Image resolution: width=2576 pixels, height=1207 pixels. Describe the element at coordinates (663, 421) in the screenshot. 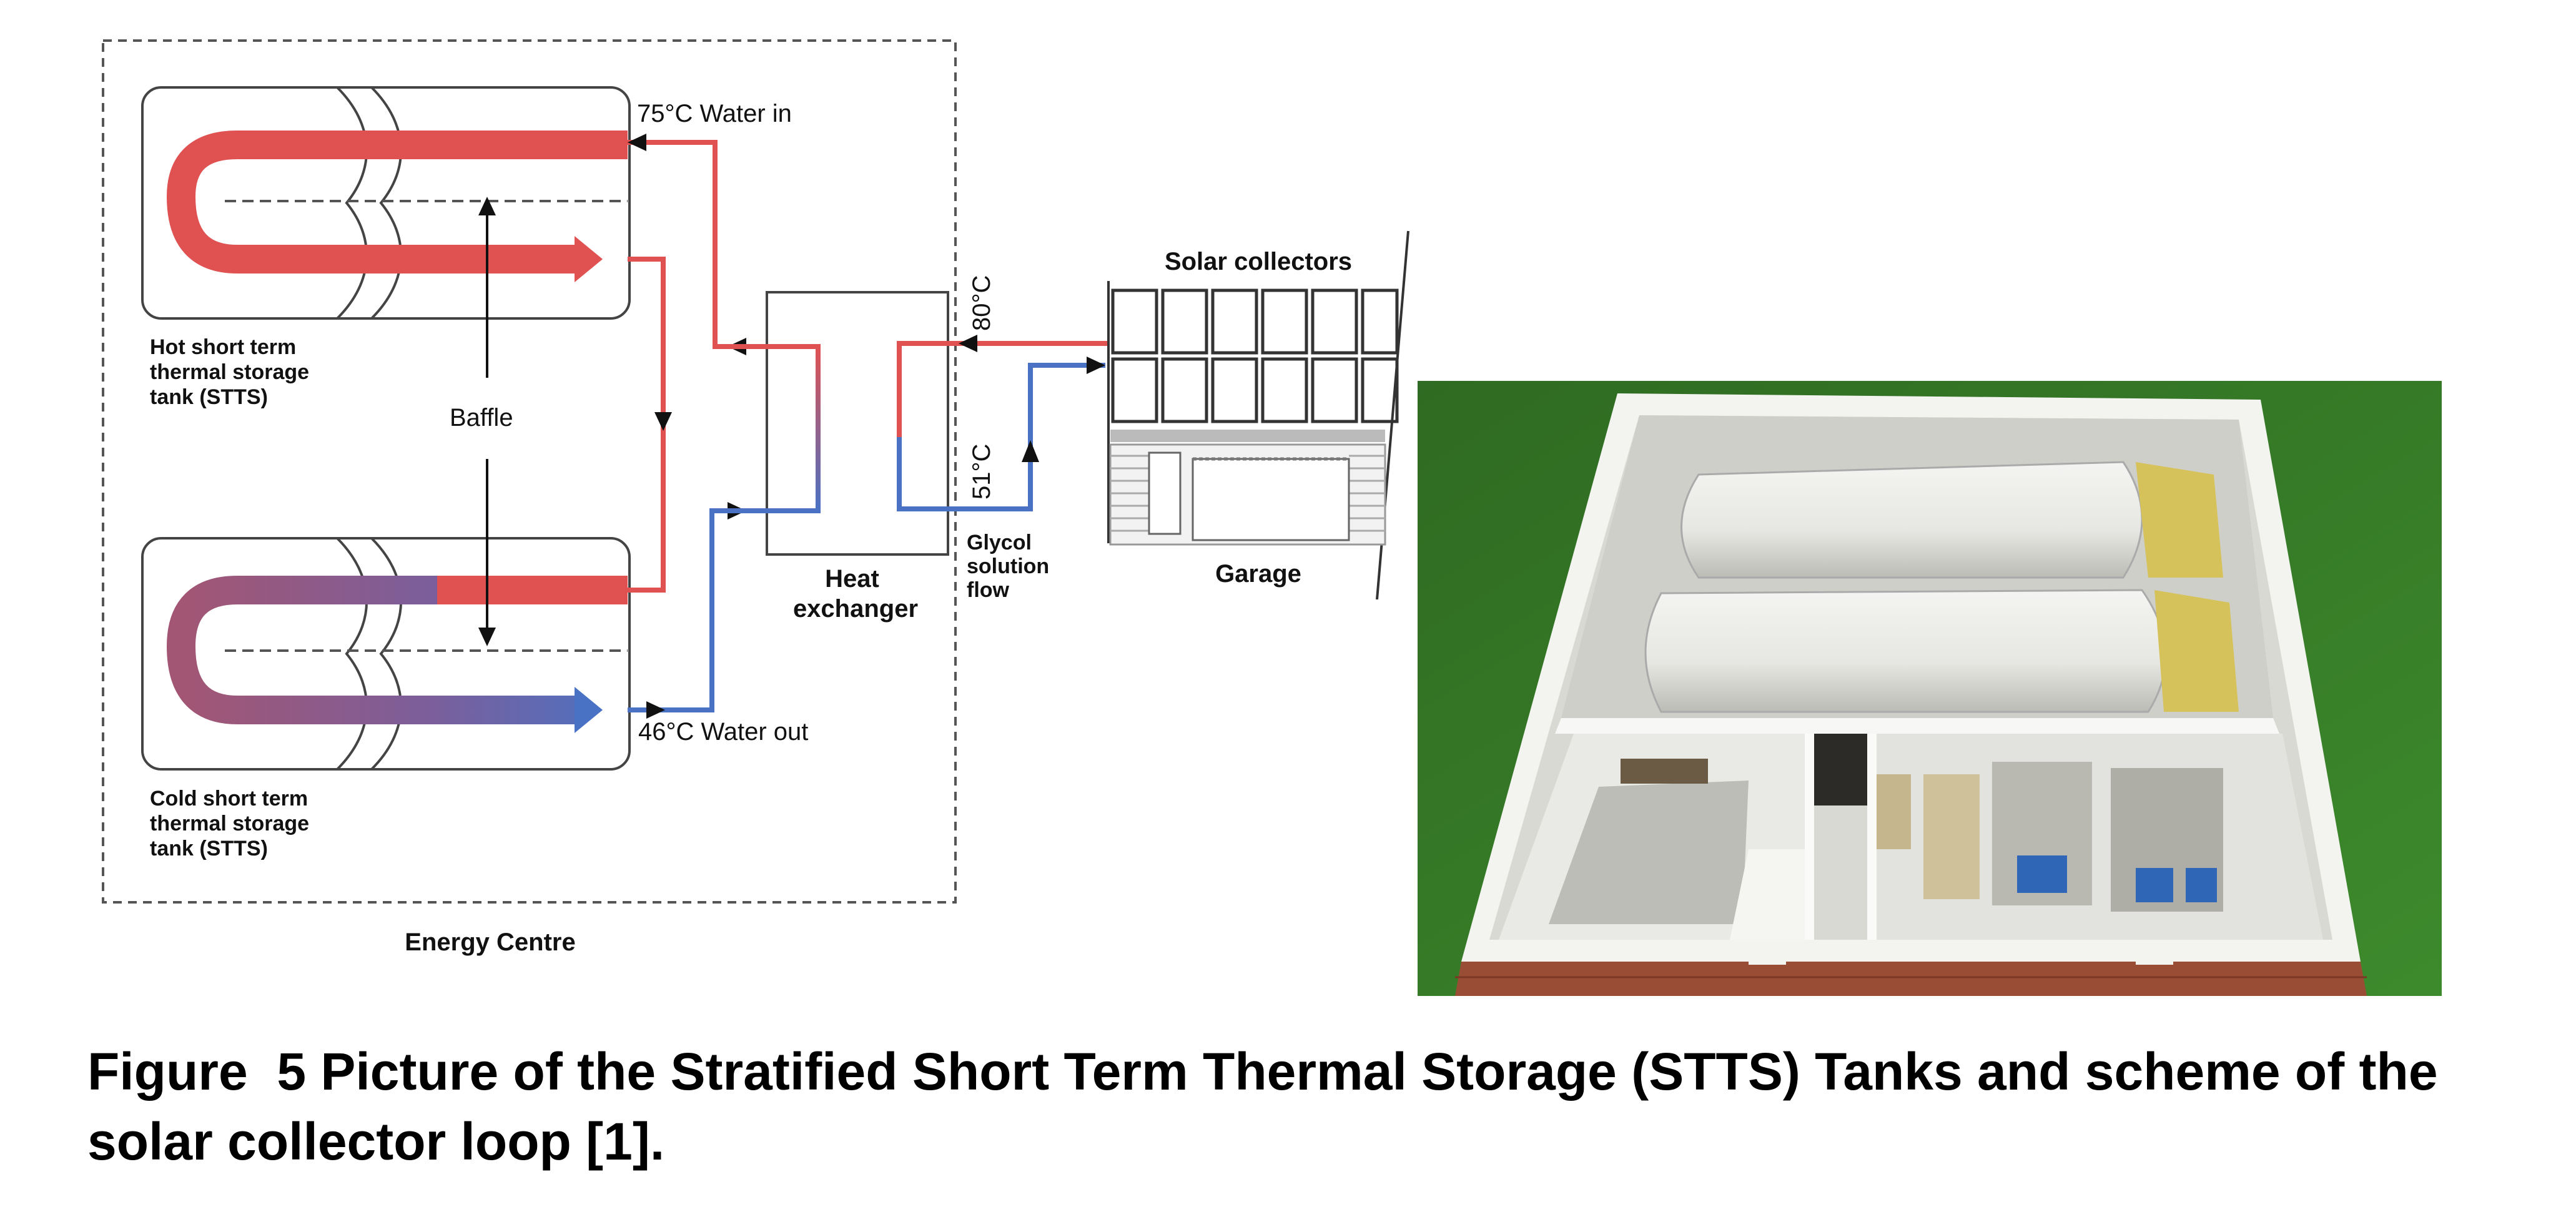

I see `arrow-down` at that location.